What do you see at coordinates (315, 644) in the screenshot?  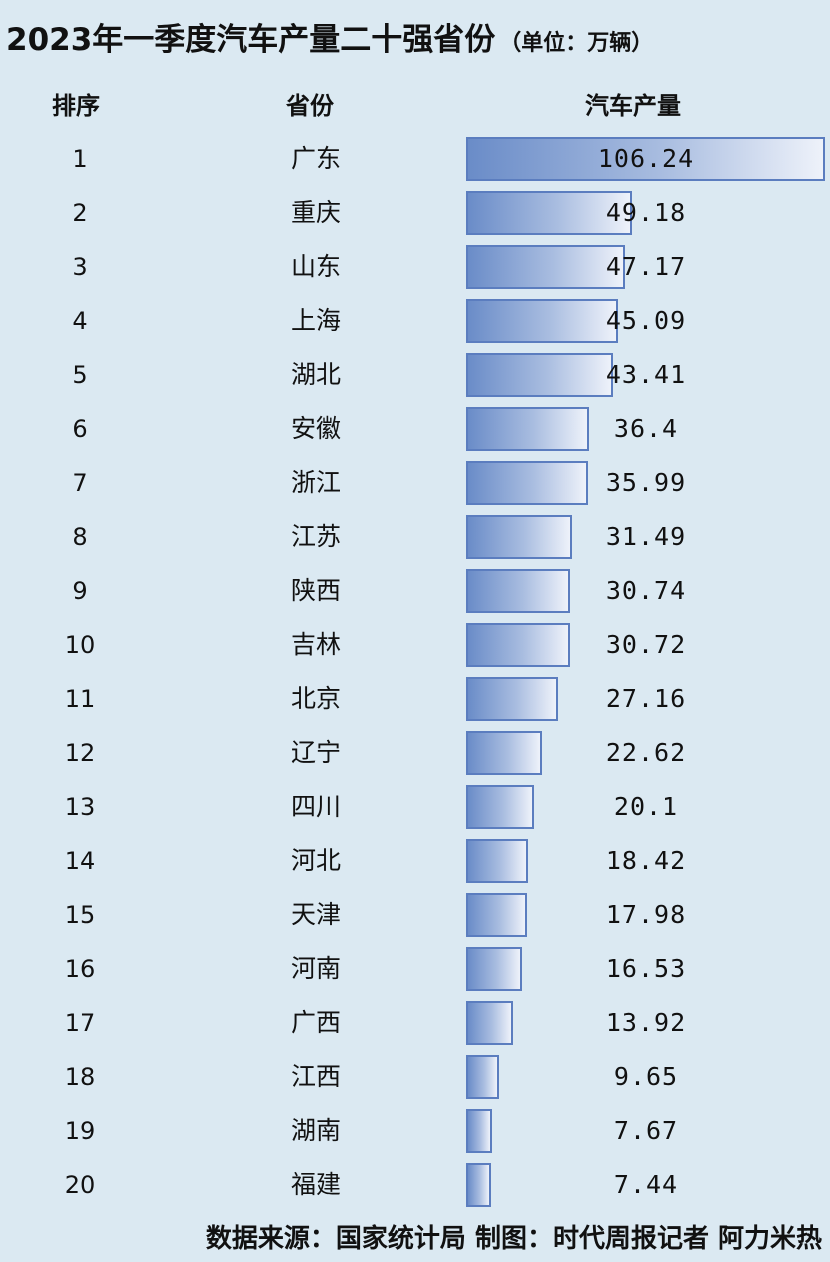 I see `province-label: 吉林` at bounding box center [315, 644].